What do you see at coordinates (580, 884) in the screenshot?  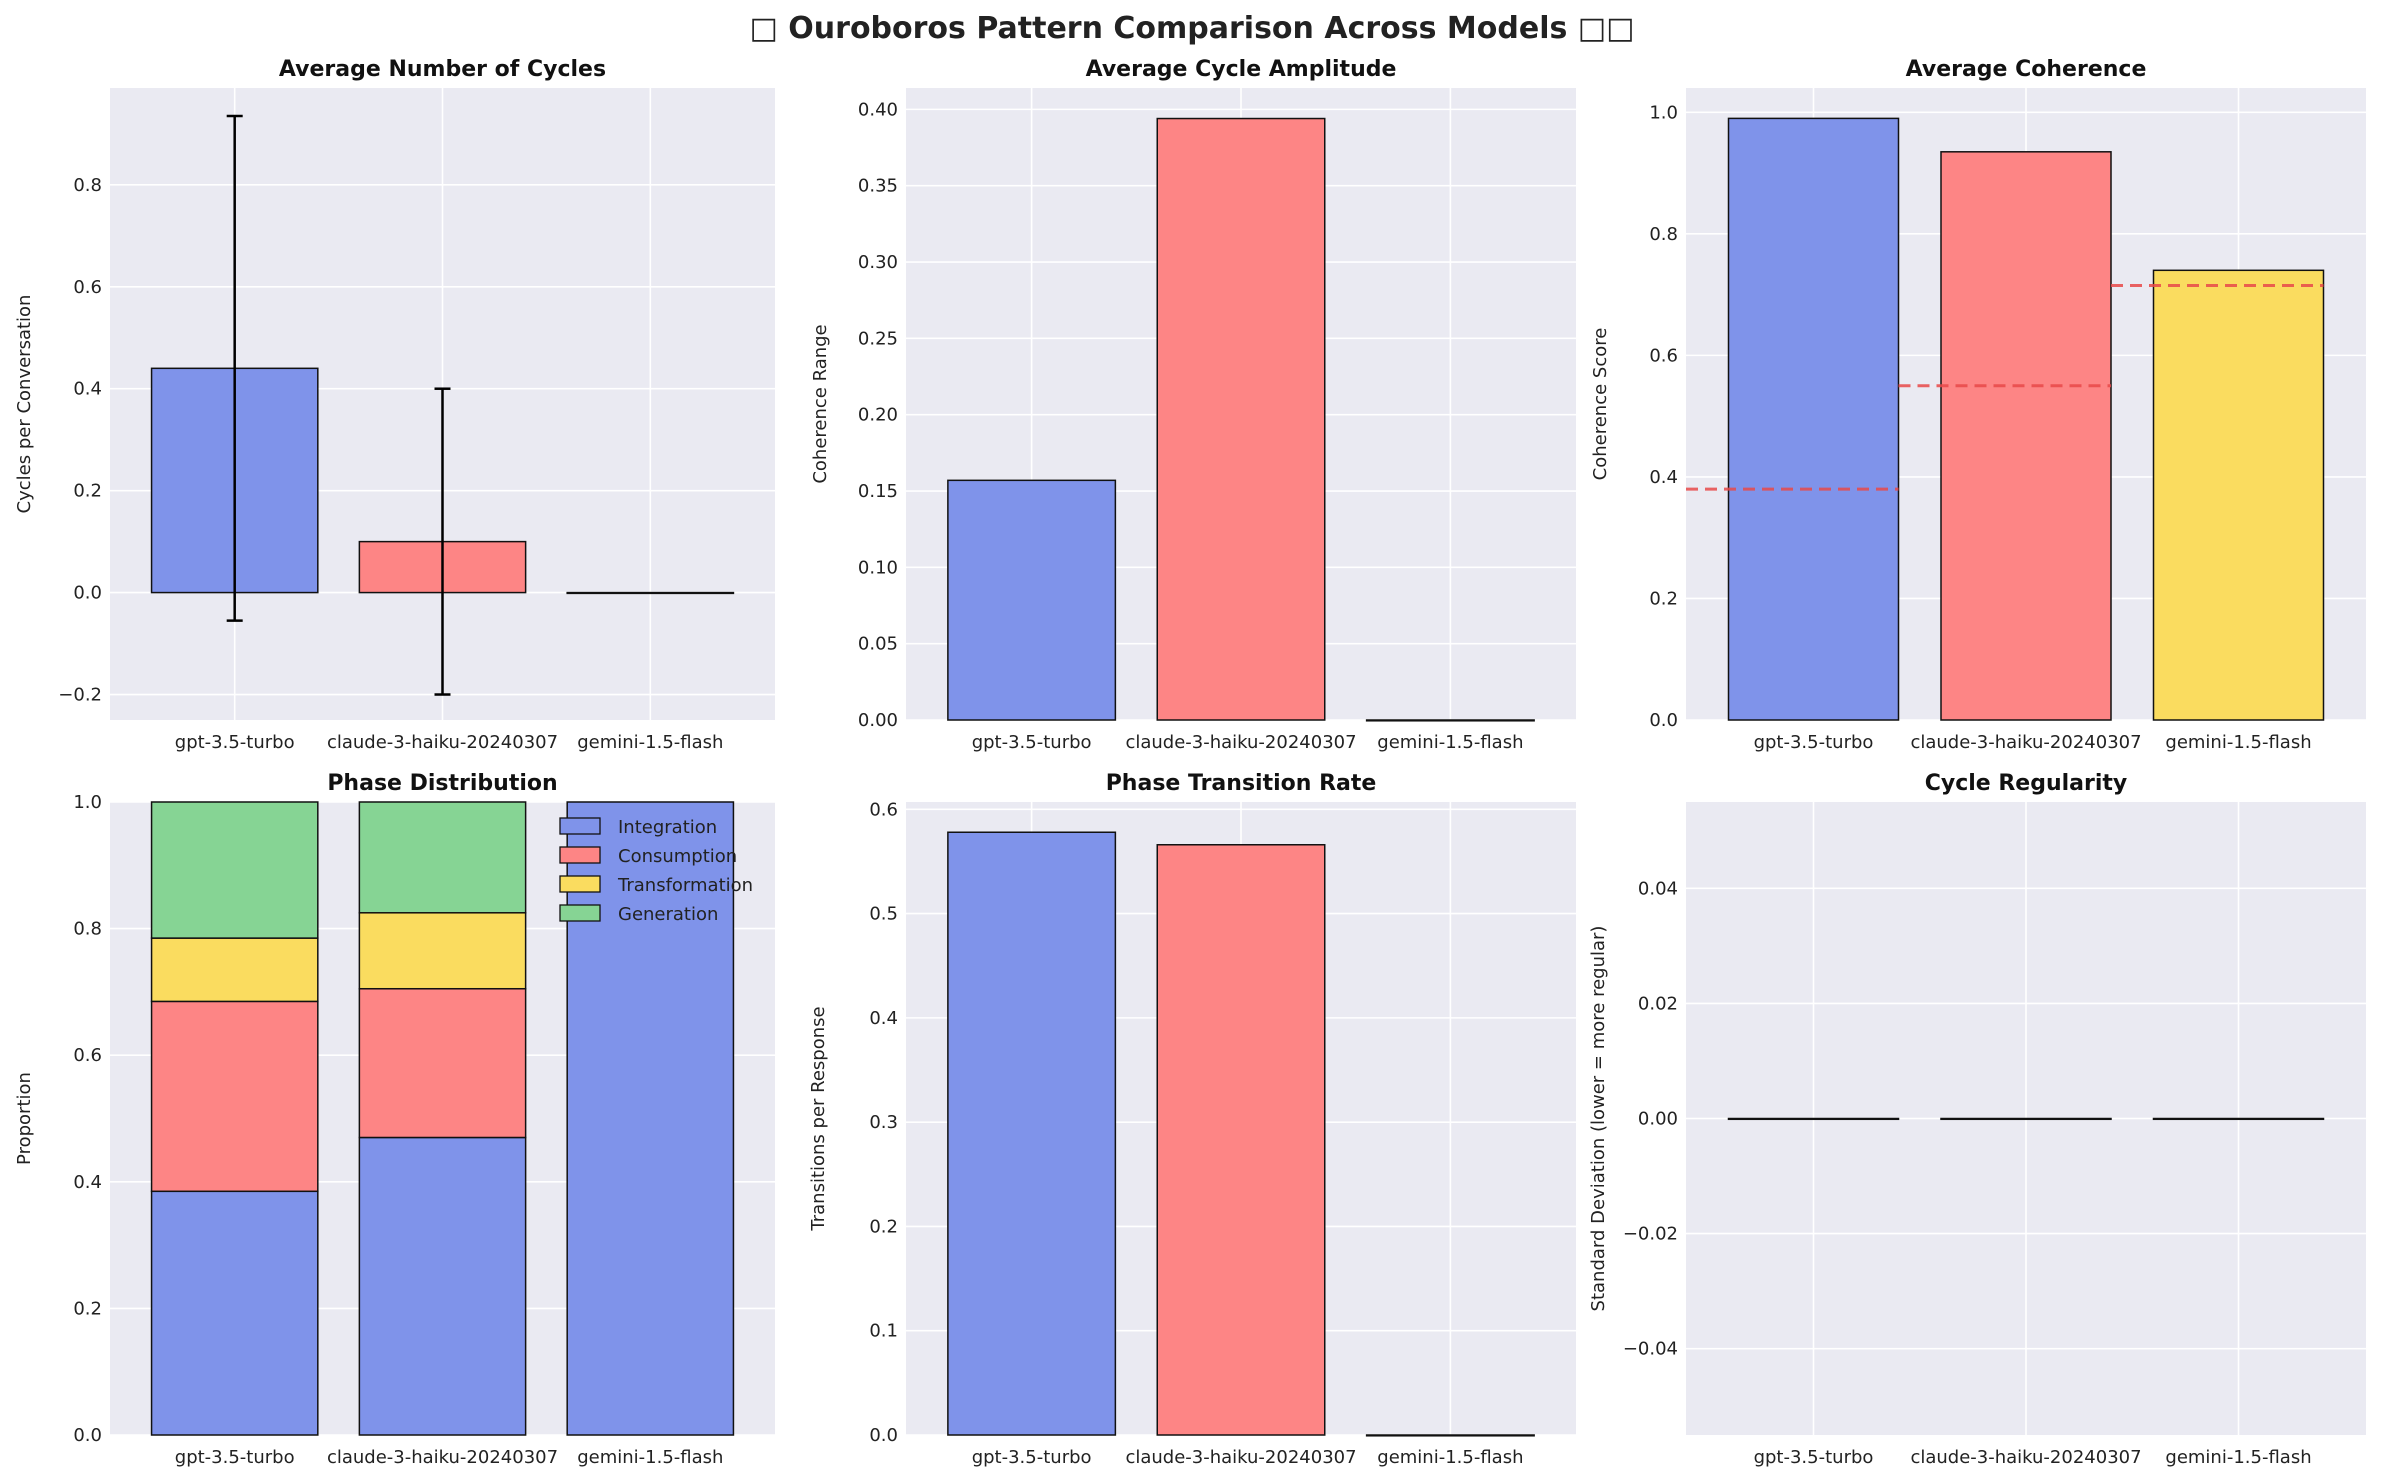 I see `legend-swatch-transformation` at bounding box center [580, 884].